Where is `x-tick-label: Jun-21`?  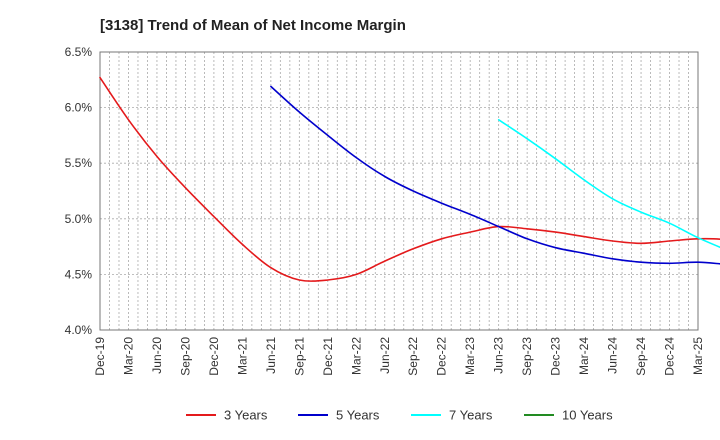 x-tick-label: Jun-21 is located at coordinates (271, 355).